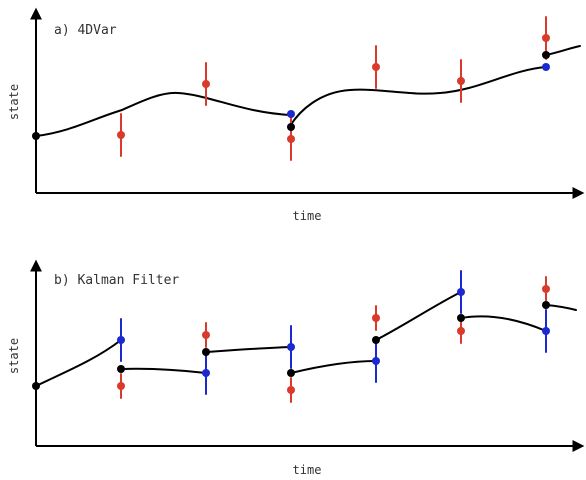 Image resolution: width=586 pixels, height=480 pixels. I want to click on panel-b-title: b) Kalman Filter, so click(116, 280).